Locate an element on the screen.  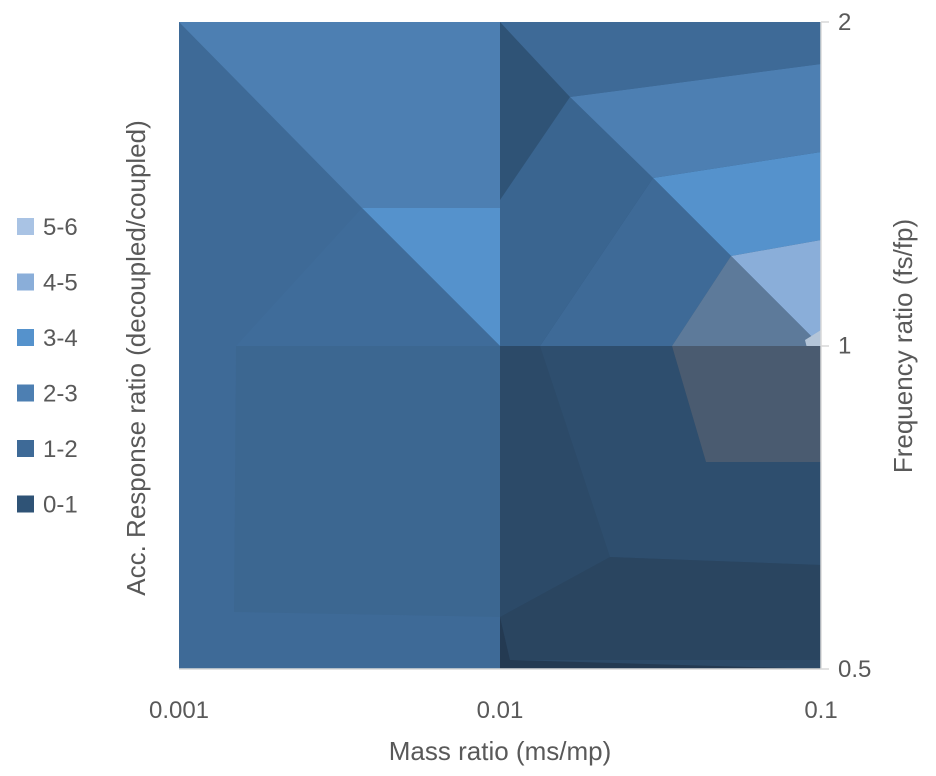
y2-tick-label: 2 is located at coordinates (844, 22).